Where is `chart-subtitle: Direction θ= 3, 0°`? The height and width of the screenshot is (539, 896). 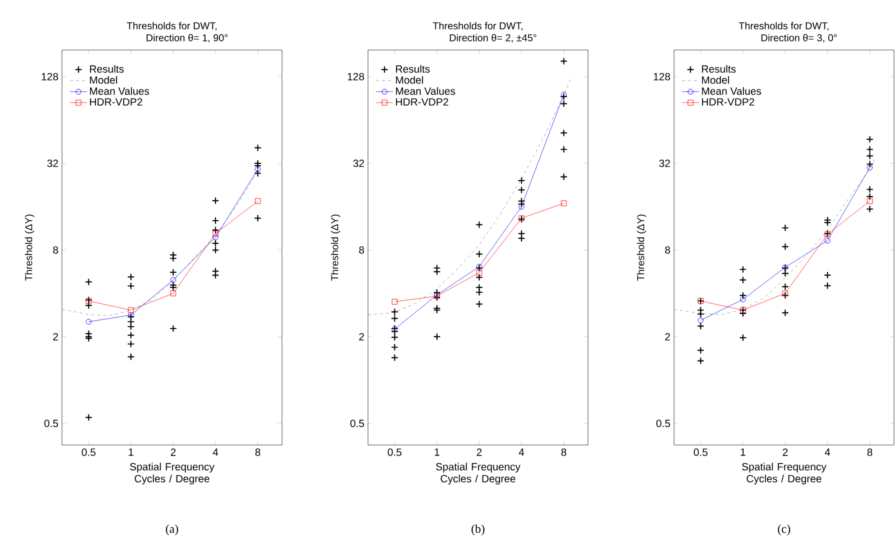 chart-subtitle: Direction θ= 3, 0° is located at coordinates (799, 38).